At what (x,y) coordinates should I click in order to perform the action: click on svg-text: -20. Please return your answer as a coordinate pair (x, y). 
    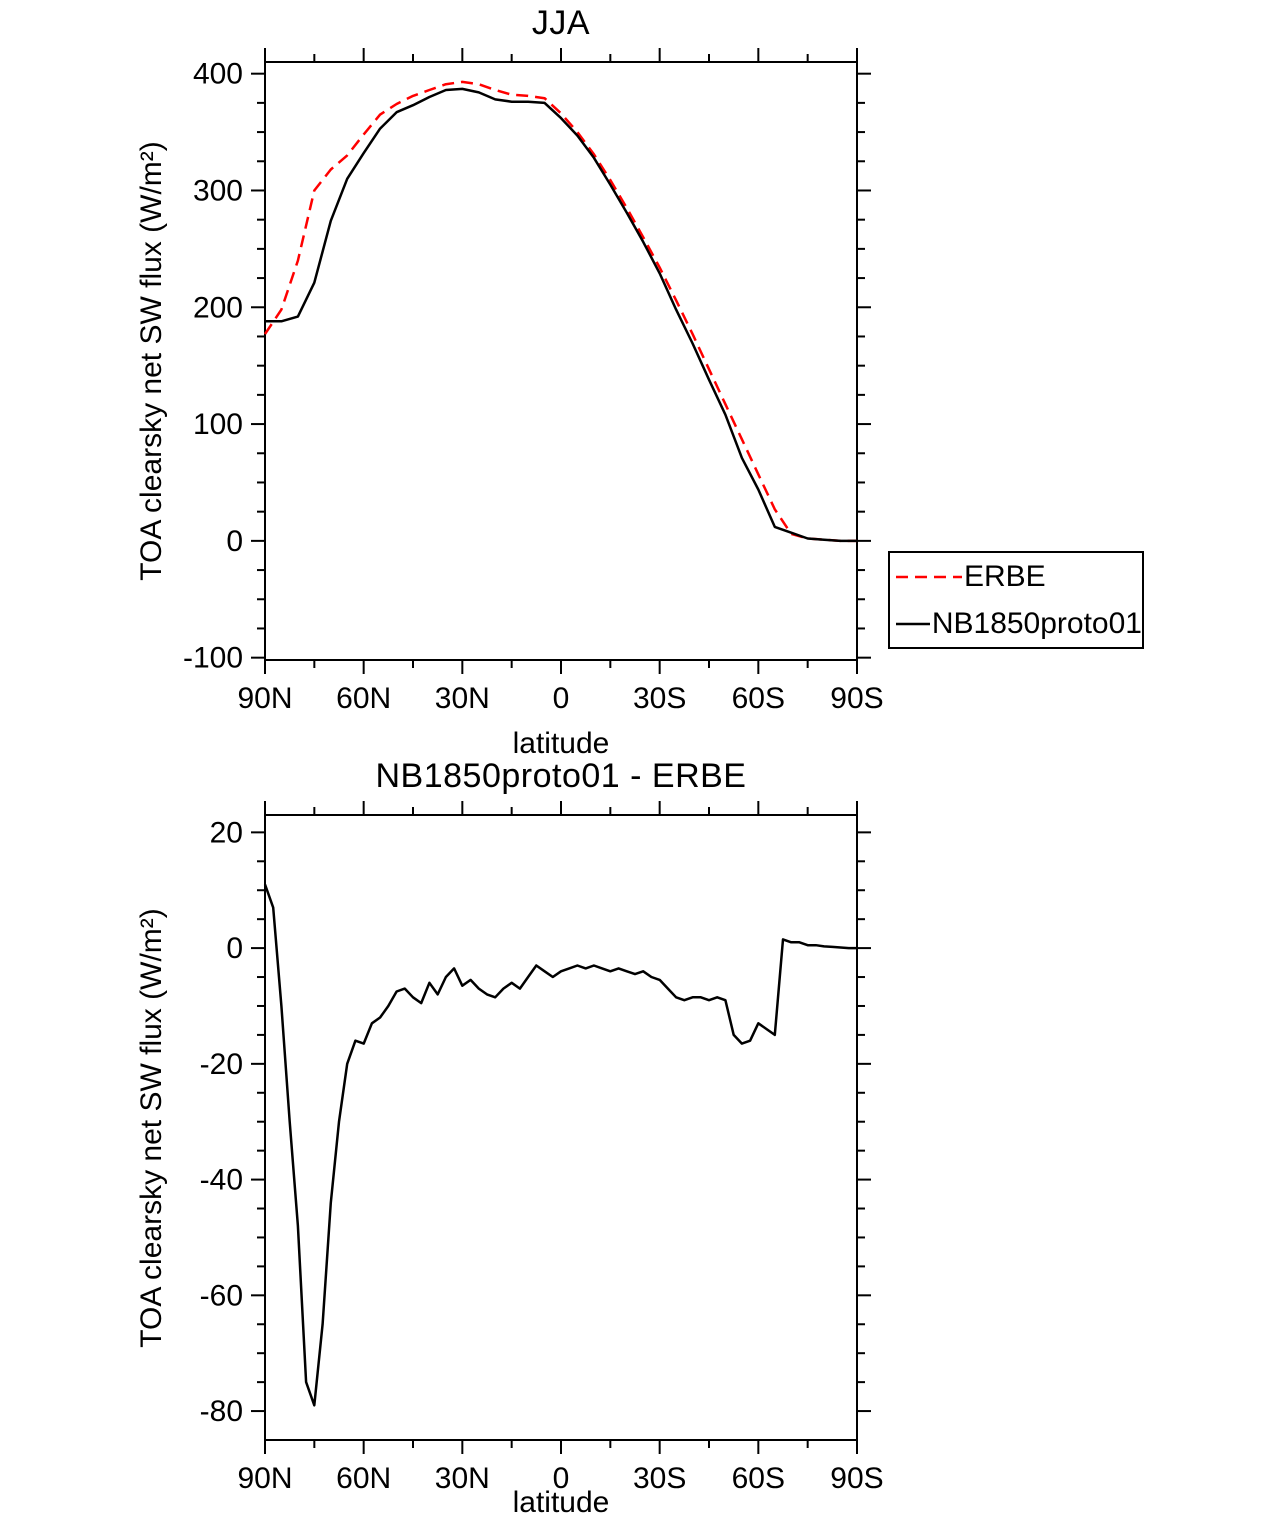
    Looking at the image, I should click on (221, 1064).